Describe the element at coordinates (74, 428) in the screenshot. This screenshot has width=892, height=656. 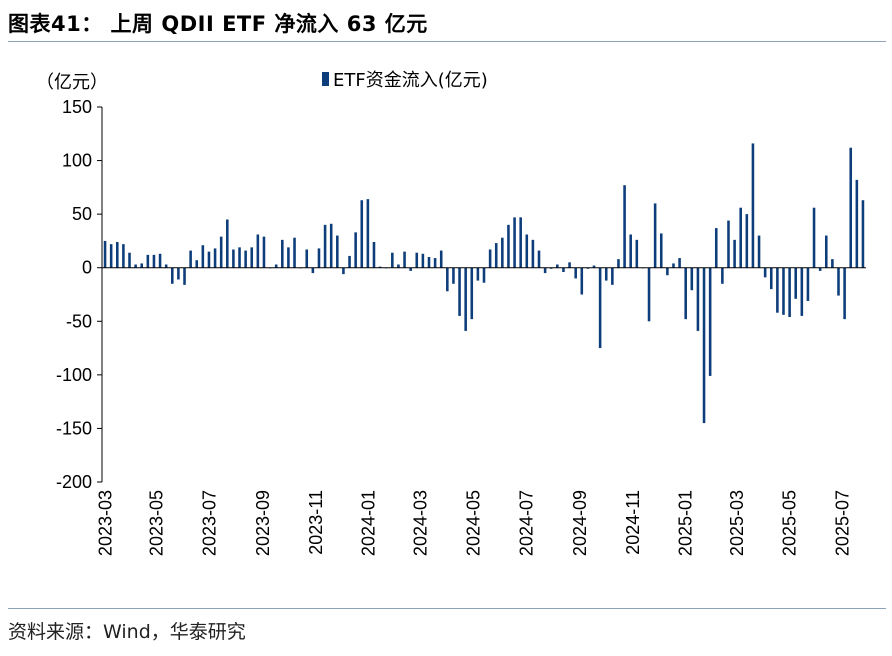
I see `y-tick-label: -150` at that location.